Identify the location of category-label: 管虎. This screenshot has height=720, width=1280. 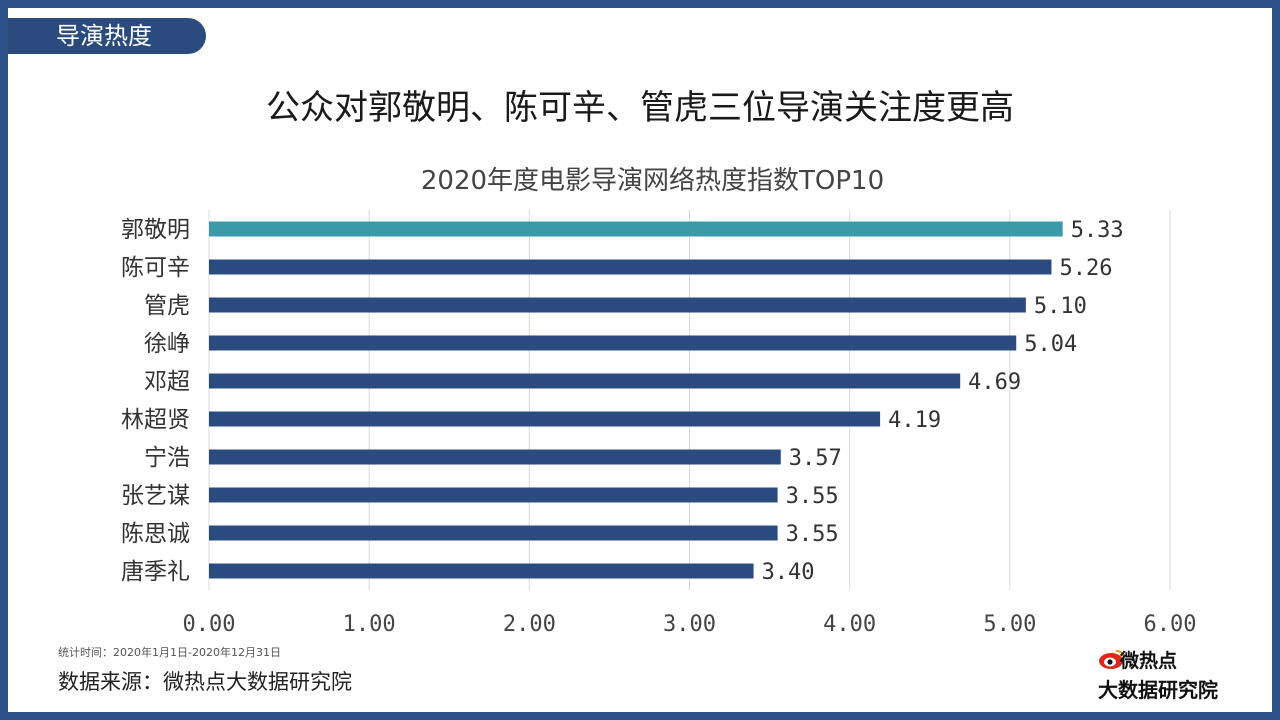
(167, 306).